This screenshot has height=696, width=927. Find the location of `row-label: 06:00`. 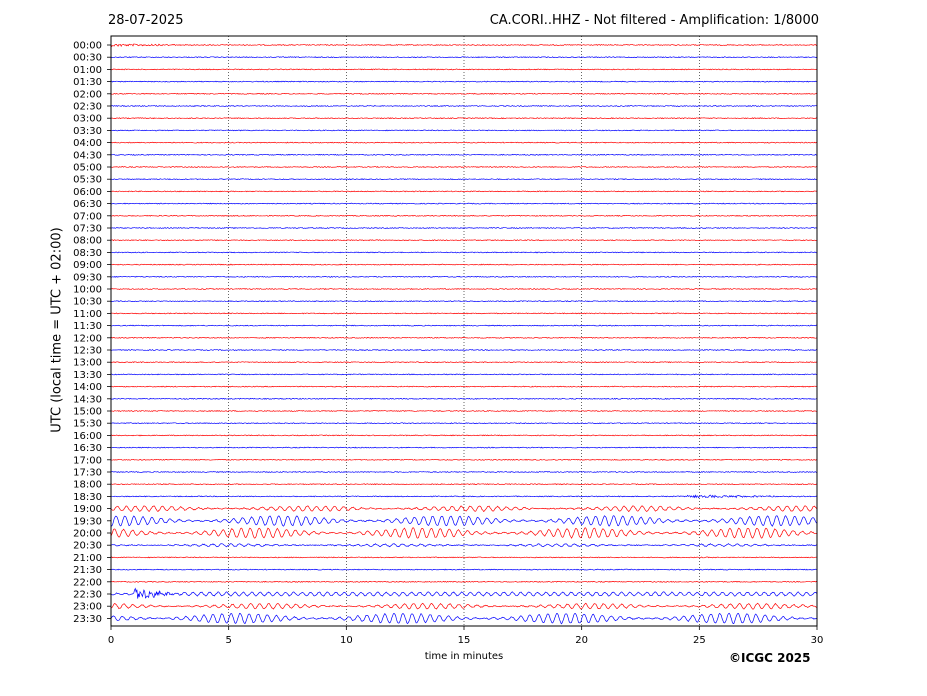

row-label: 06:00 is located at coordinates (87, 192).